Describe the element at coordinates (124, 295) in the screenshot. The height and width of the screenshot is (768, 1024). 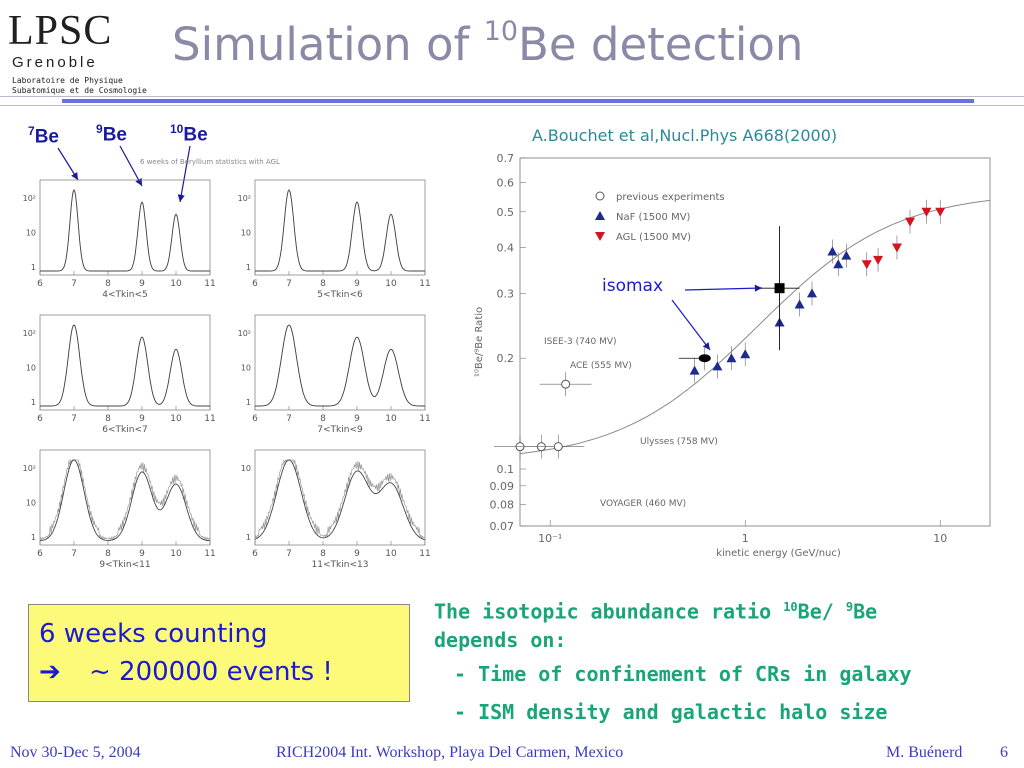
I see `hist-panel-label: 4<Tkin<5` at that location.